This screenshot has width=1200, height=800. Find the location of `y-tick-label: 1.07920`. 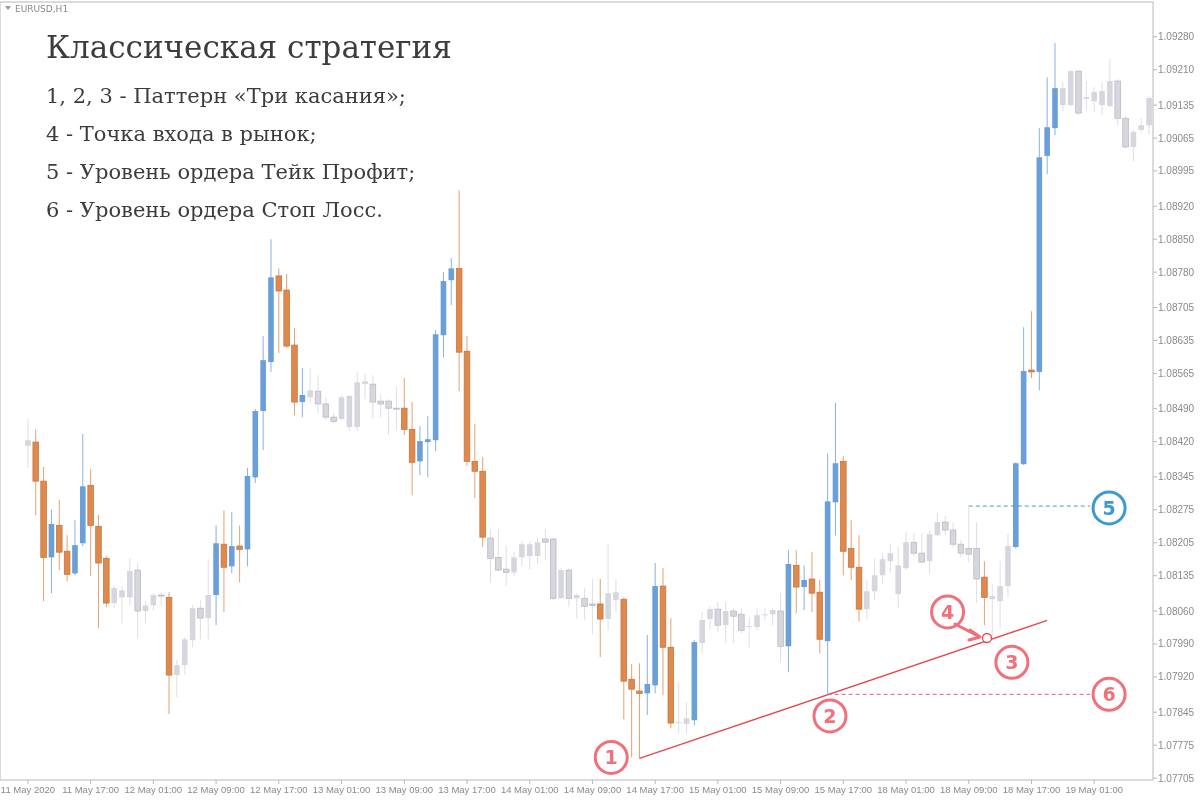

y-tick-label: 1.07920 is located at coordinates (1176, 677).